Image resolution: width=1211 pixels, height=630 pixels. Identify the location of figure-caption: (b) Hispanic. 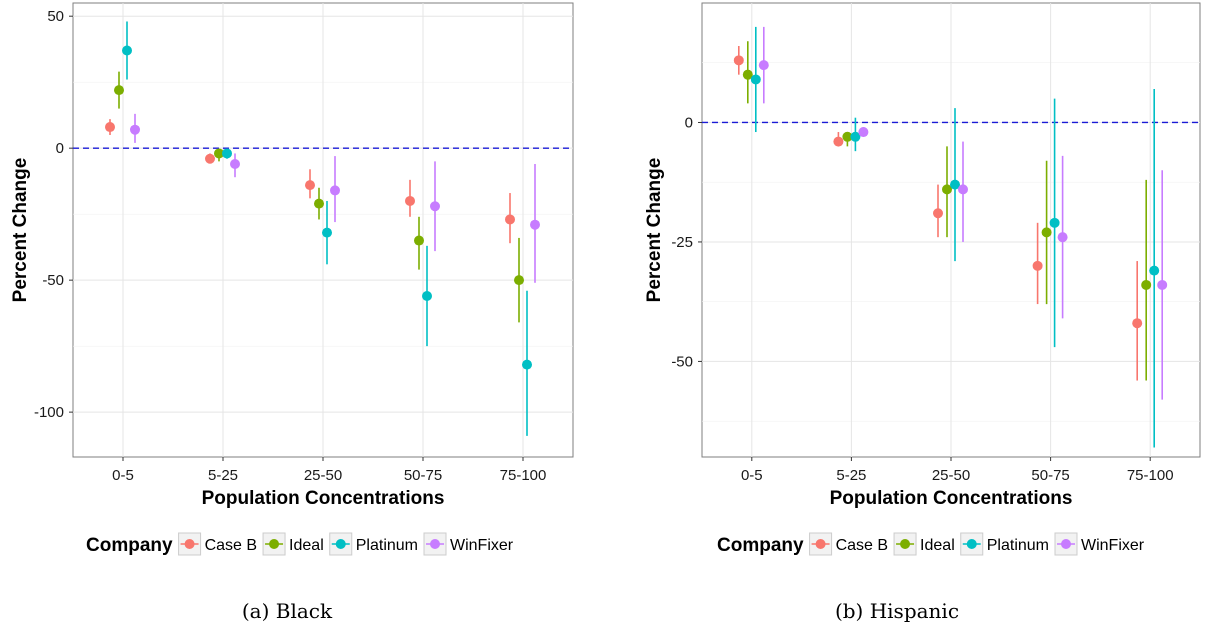
(897, 611).